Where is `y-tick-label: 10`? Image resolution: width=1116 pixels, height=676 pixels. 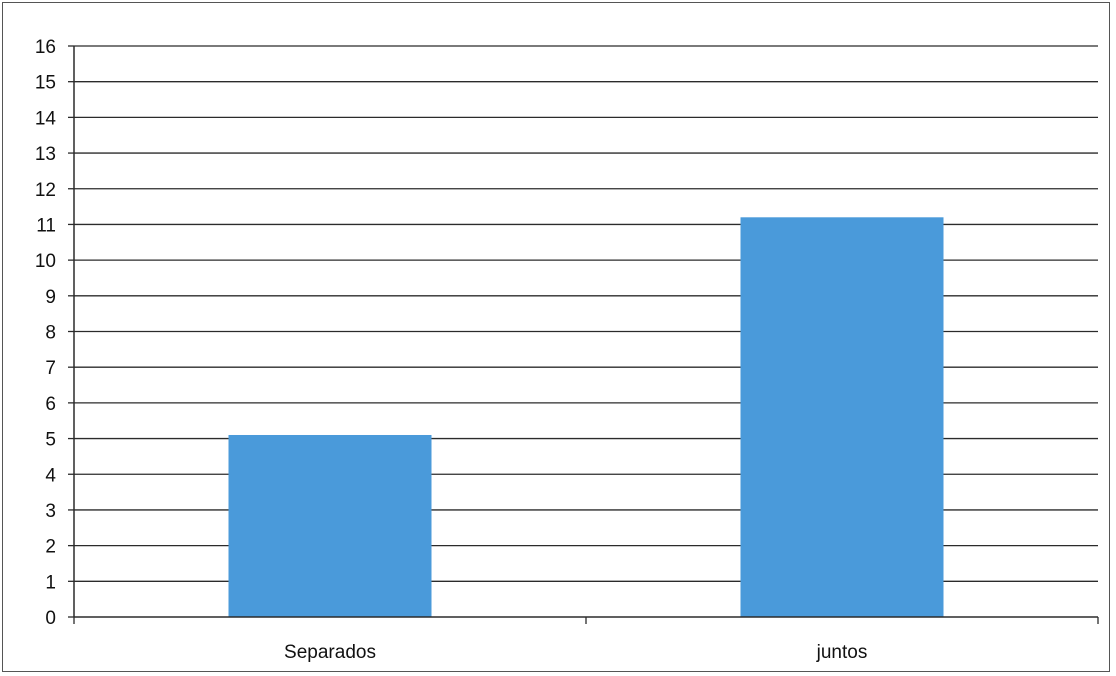
y-tick-label: 10 is located at coordinates (45, 261).